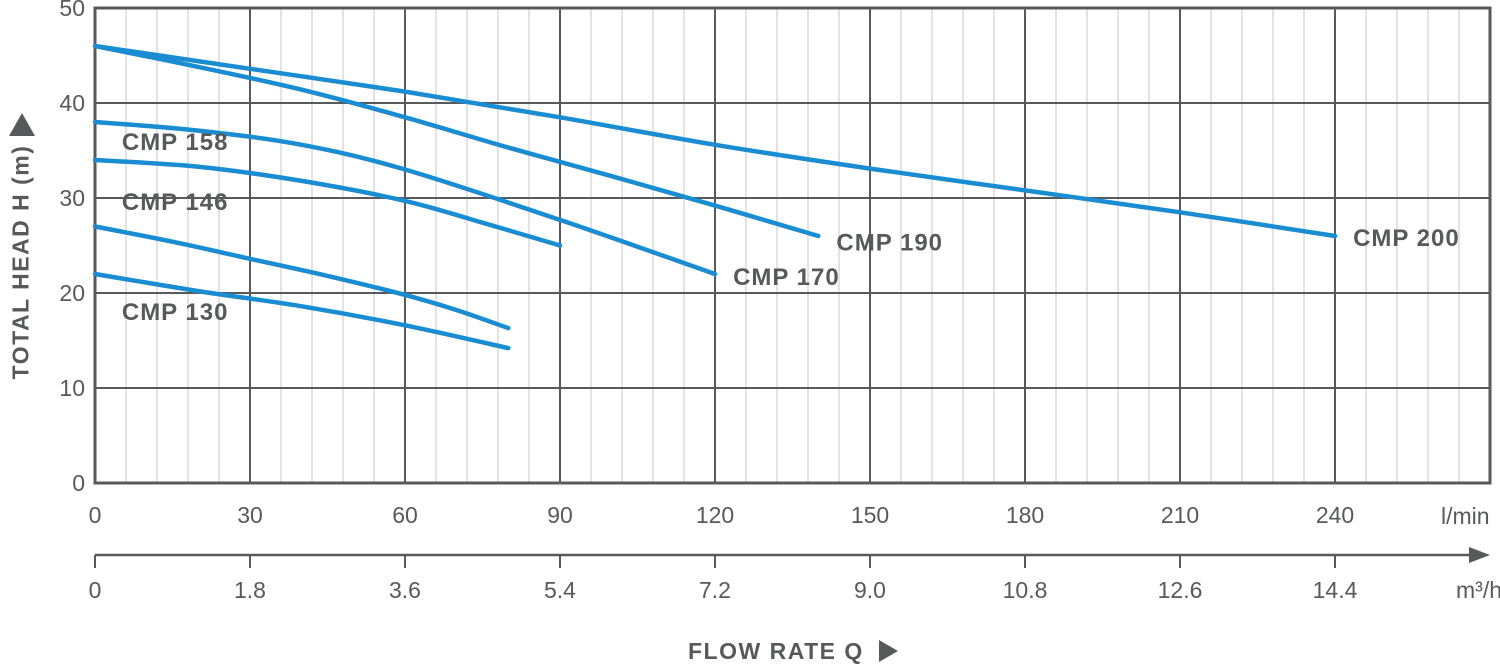  What do you see at coordinates (1335, 515) in the screenshot?
I see `x-tick-label-lmin: 240` at bounding box center [1335, 515].